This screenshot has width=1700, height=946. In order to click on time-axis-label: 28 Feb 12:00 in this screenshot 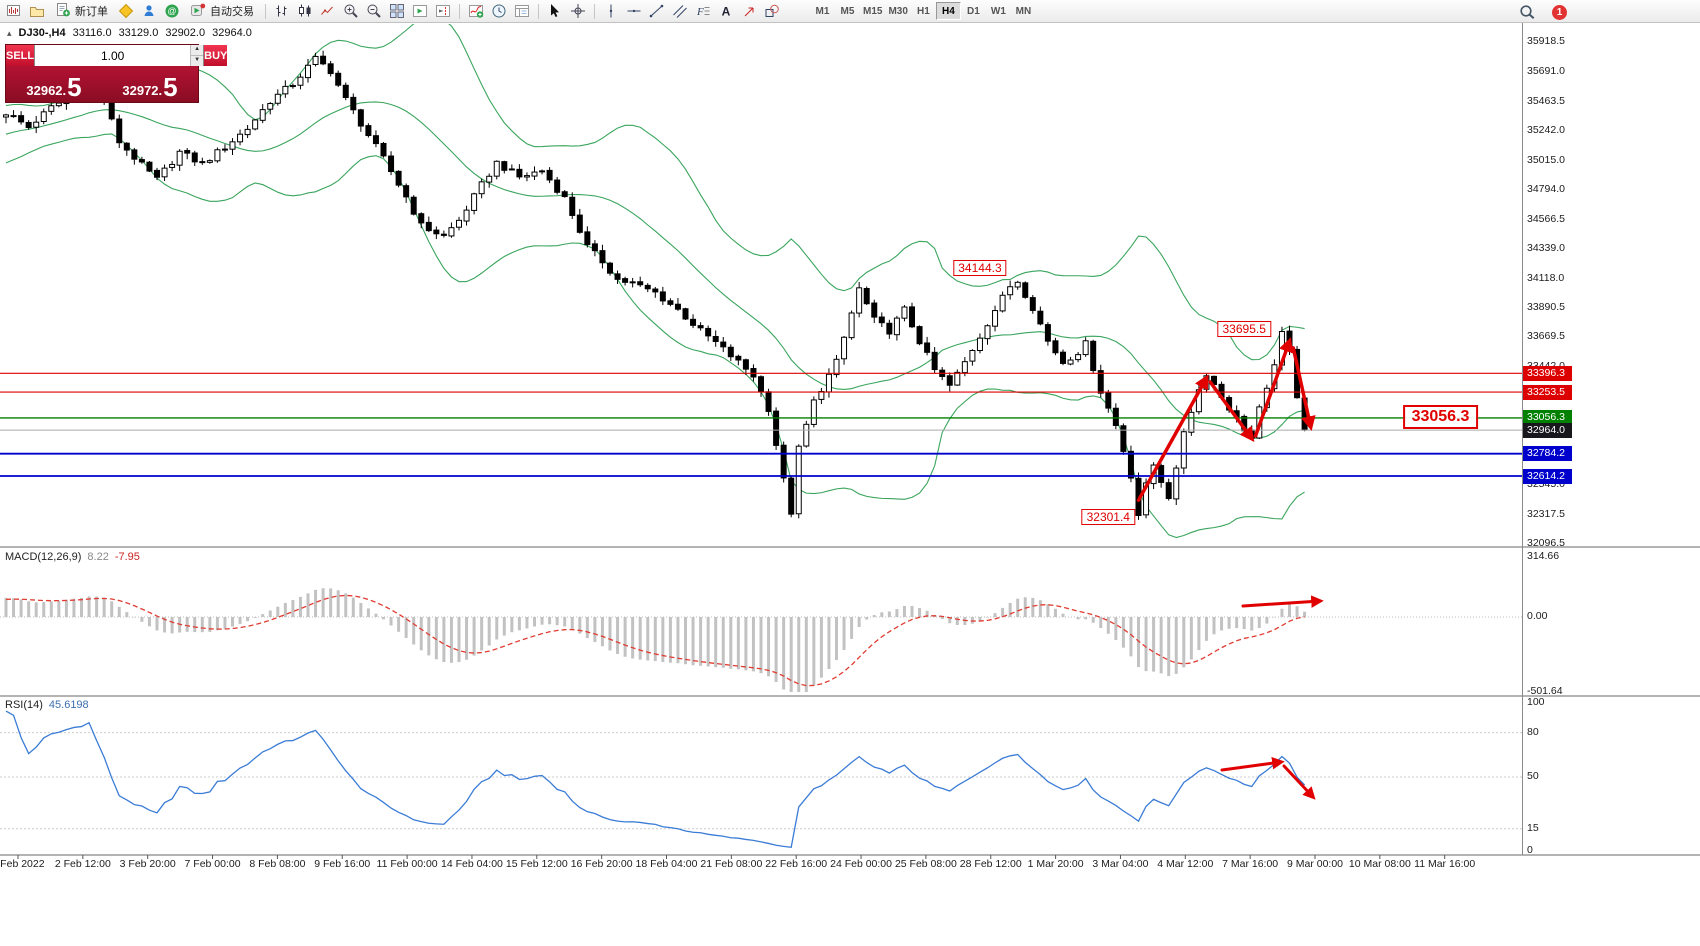, I will do `click(990, 864)`.